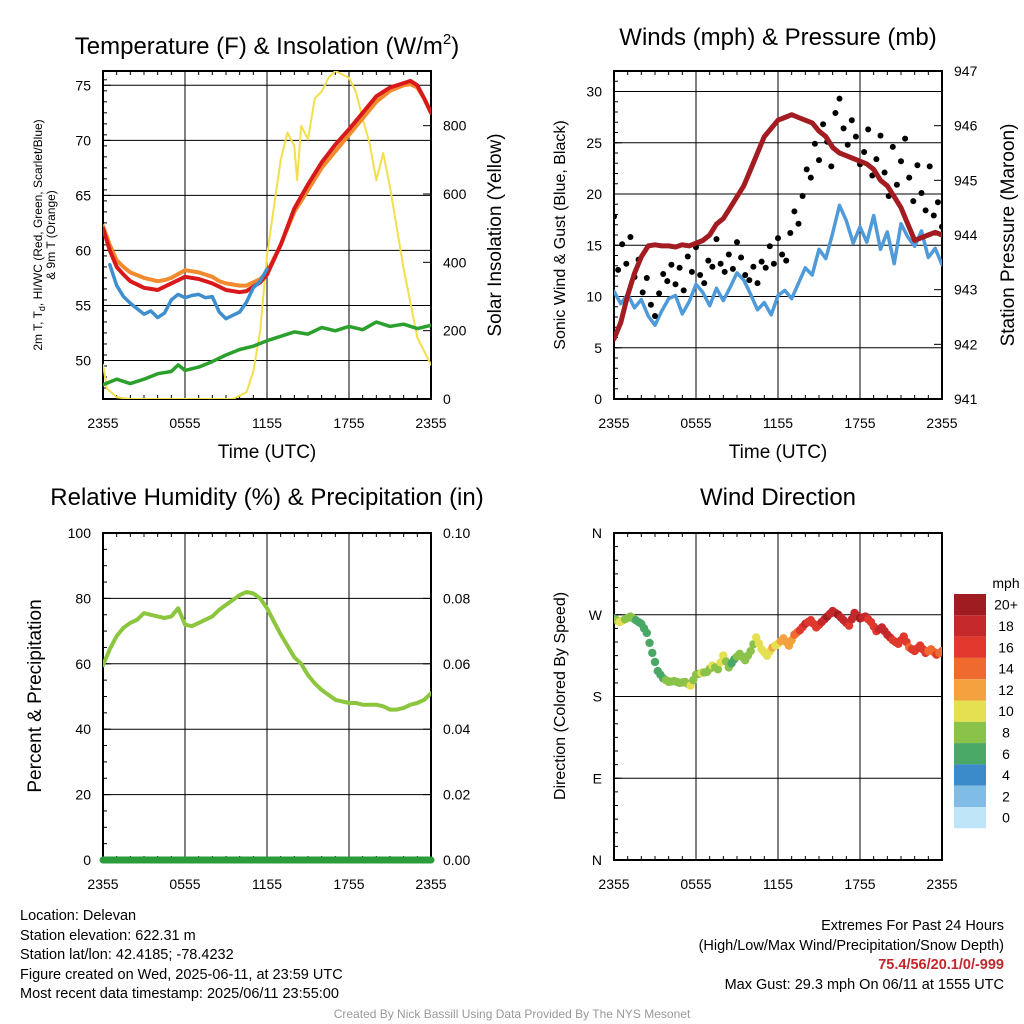  What do you see at coordinates (38, 212) in the screenshot?
I see `y-axis-label-left-b: , HI/WC (Red, Green, Scarlet/Blue)` at bounding box center [38, 212].